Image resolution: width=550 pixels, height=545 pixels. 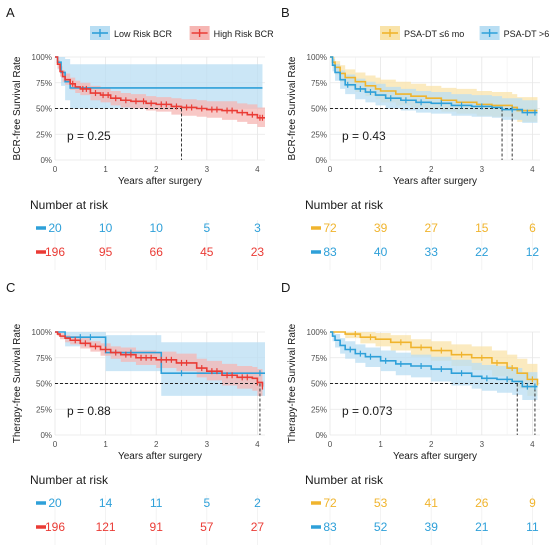 I want to click on risk-table: Number at risk 20 14 11 5 2 196 121 91 57 27, so click(x=147, y=509).